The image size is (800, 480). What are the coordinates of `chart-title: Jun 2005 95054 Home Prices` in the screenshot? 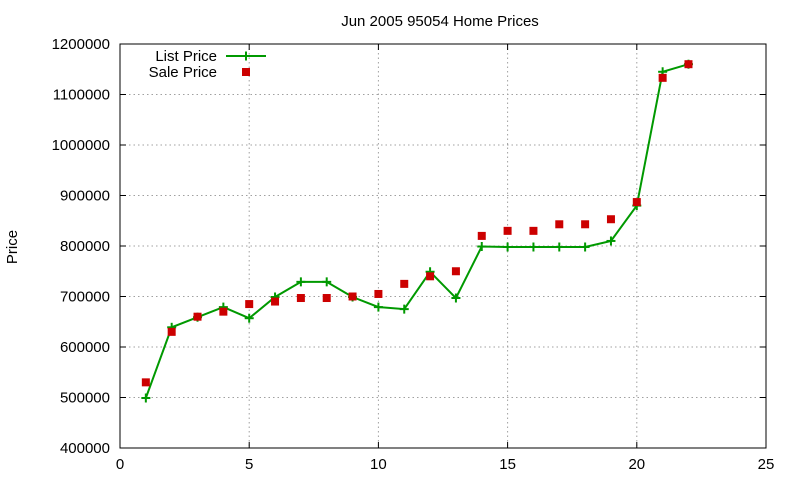 It's located at (440, 21).